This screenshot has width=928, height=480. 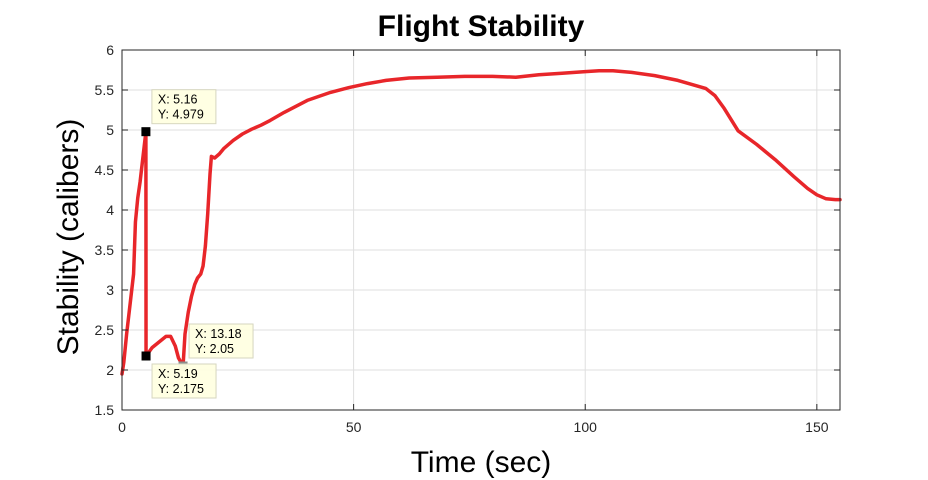 I want to click on y-tick-label: 1.5, so click(x=105, y=410).